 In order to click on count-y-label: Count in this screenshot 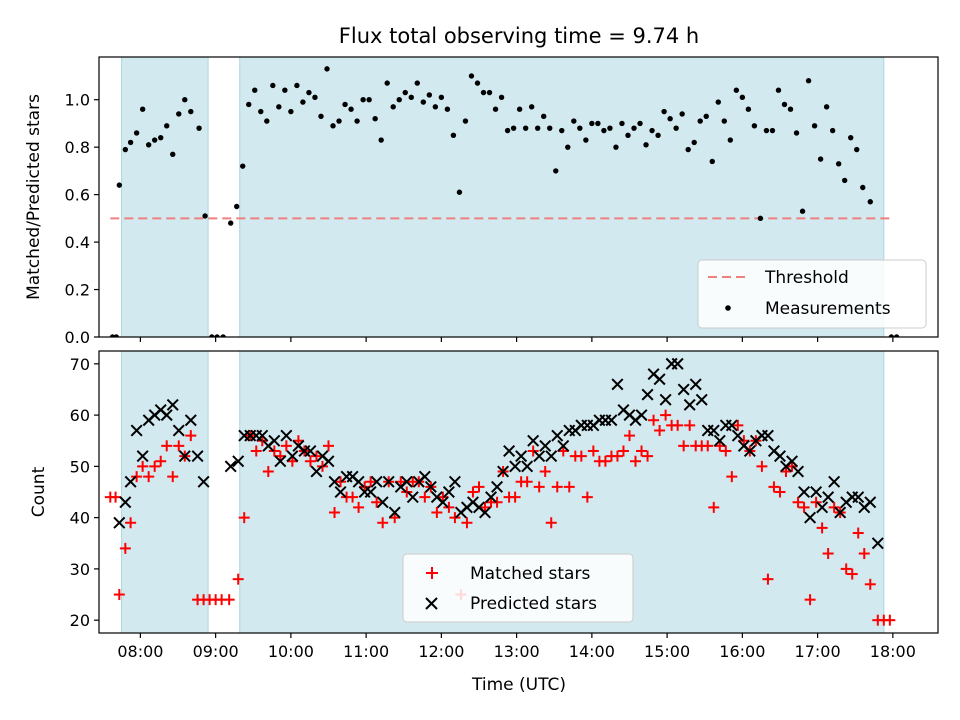, I will do `click(39, 491)`.